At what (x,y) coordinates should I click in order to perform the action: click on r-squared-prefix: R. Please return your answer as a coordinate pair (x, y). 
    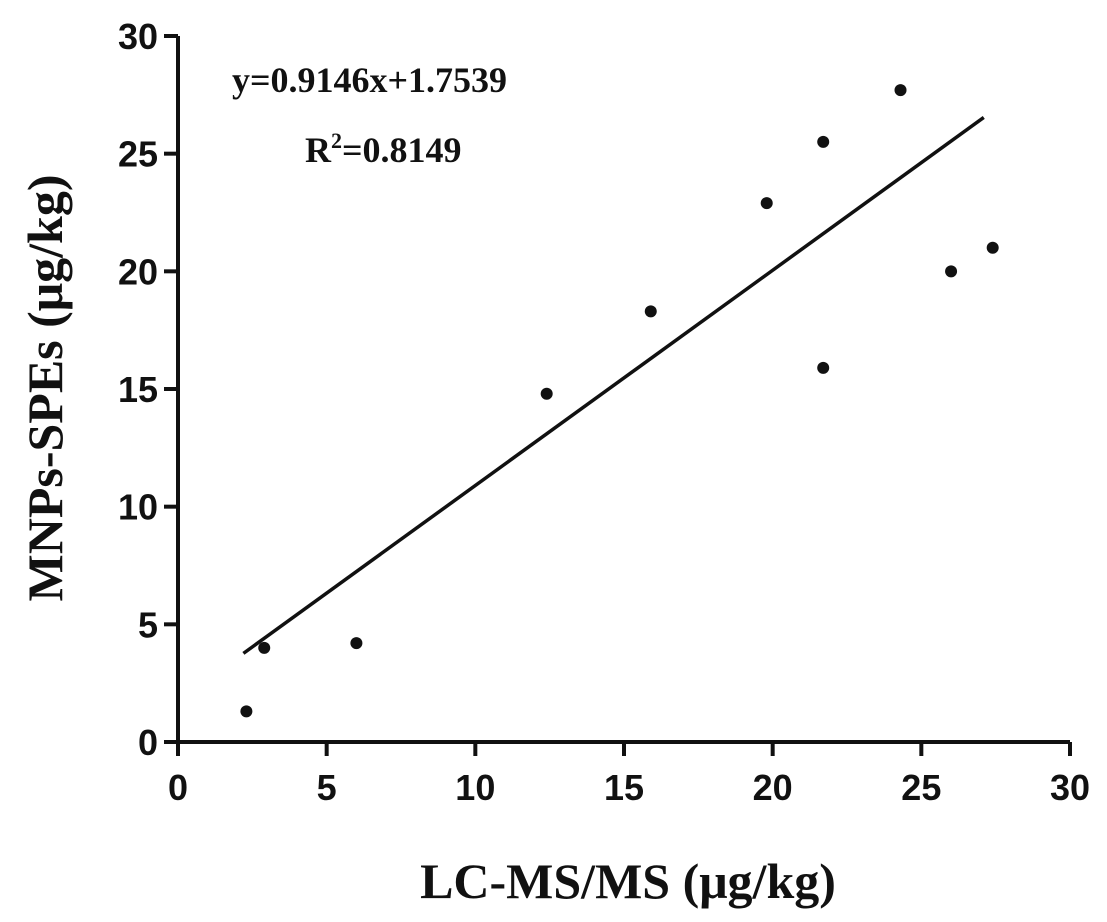
    Looking at the image, I should click on (318, 150).